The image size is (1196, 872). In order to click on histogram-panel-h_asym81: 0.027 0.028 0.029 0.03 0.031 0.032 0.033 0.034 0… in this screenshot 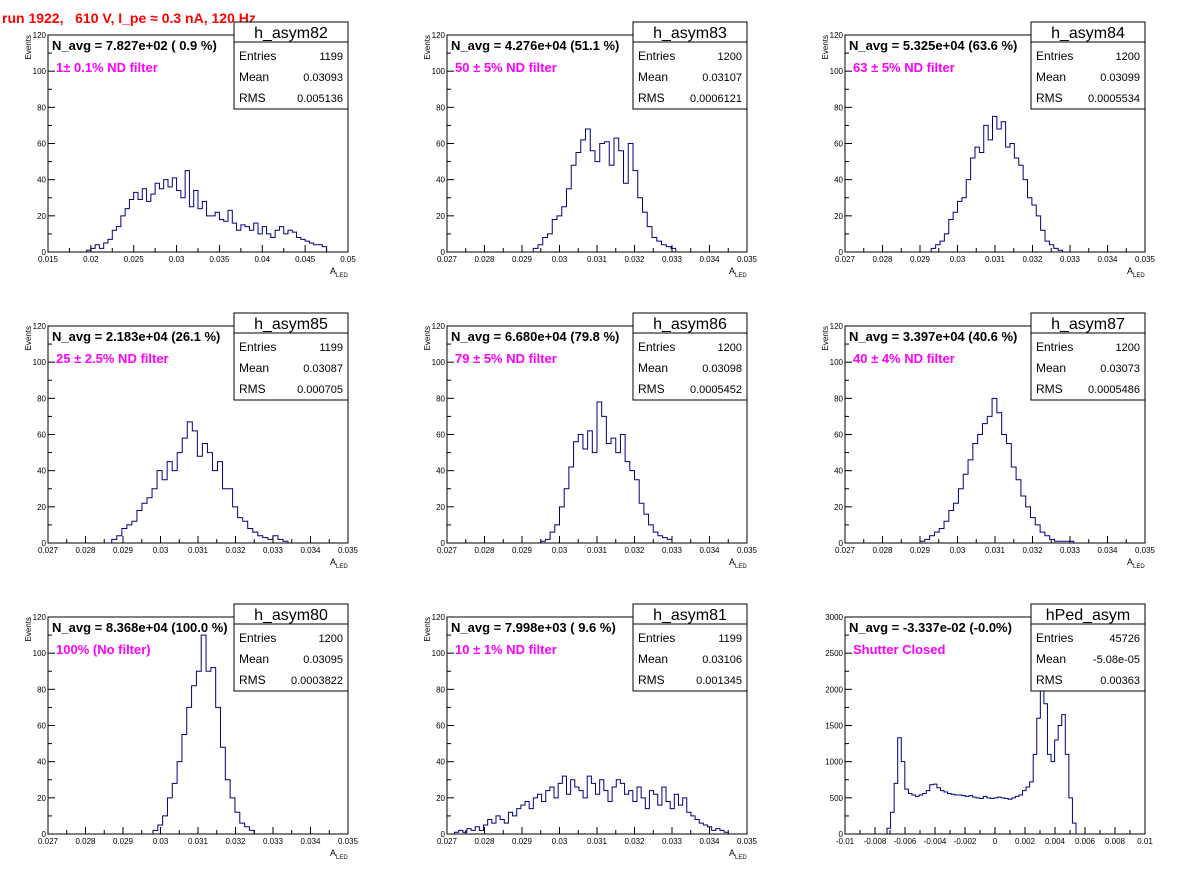, I will do `click(590, 732)`.